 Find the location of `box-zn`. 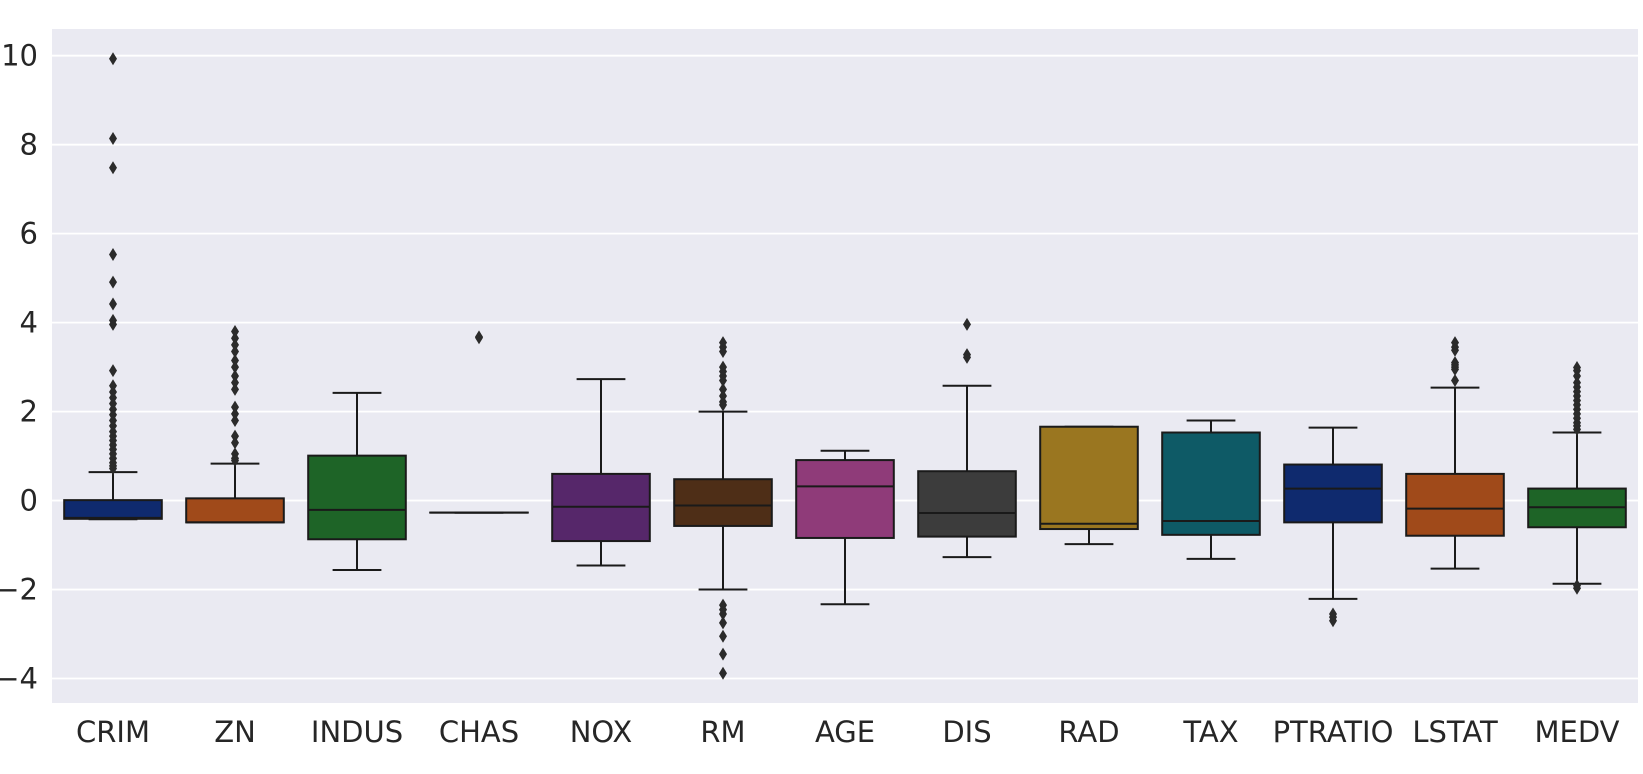

box-zn is located at coordinates (235, 424).